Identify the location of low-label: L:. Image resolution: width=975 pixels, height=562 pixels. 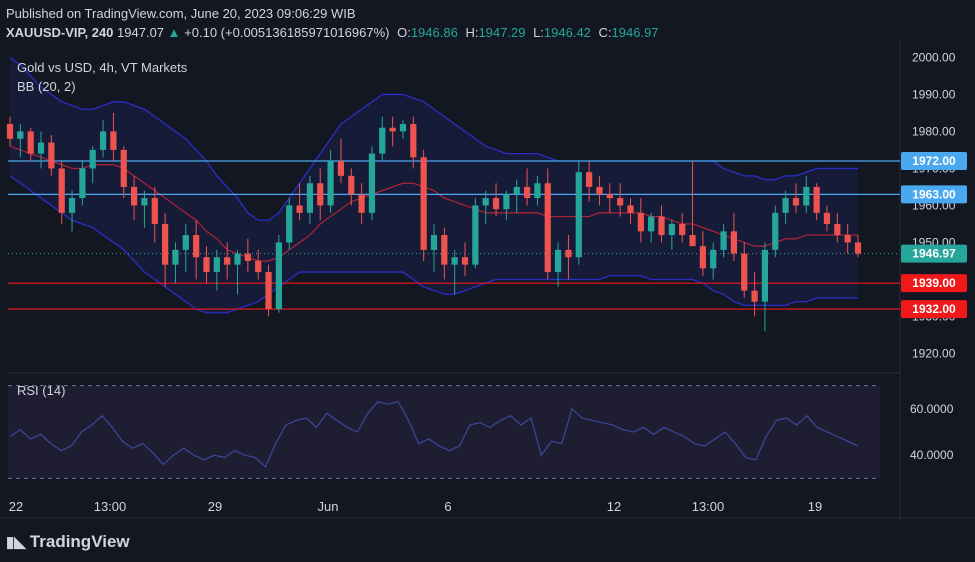
(538, 32).